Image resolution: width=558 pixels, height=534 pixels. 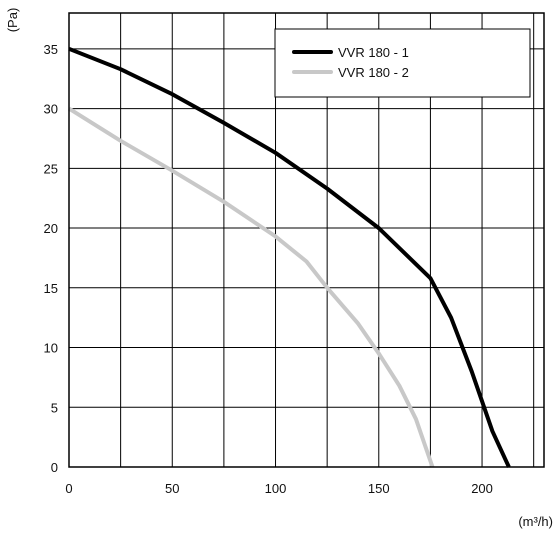 I want to click on y-tick-label: 10, so click(x=51, y=348).